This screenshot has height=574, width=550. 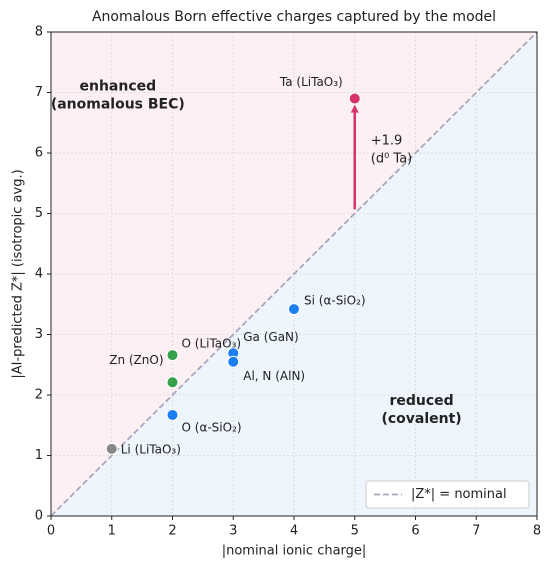 I want to click on x-tick-label: 6, so click(x=415, y=531).